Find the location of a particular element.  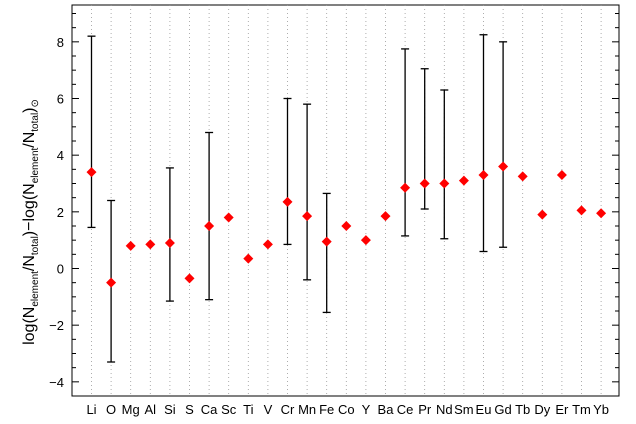

x-tick-label: Yb is located at coordinates (601, 409).